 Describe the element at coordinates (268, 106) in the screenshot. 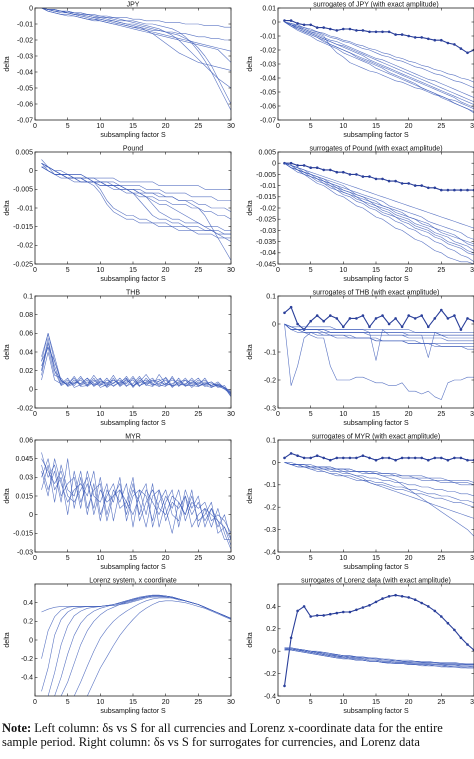

I see `y-tick-label: -0.06` at that location.